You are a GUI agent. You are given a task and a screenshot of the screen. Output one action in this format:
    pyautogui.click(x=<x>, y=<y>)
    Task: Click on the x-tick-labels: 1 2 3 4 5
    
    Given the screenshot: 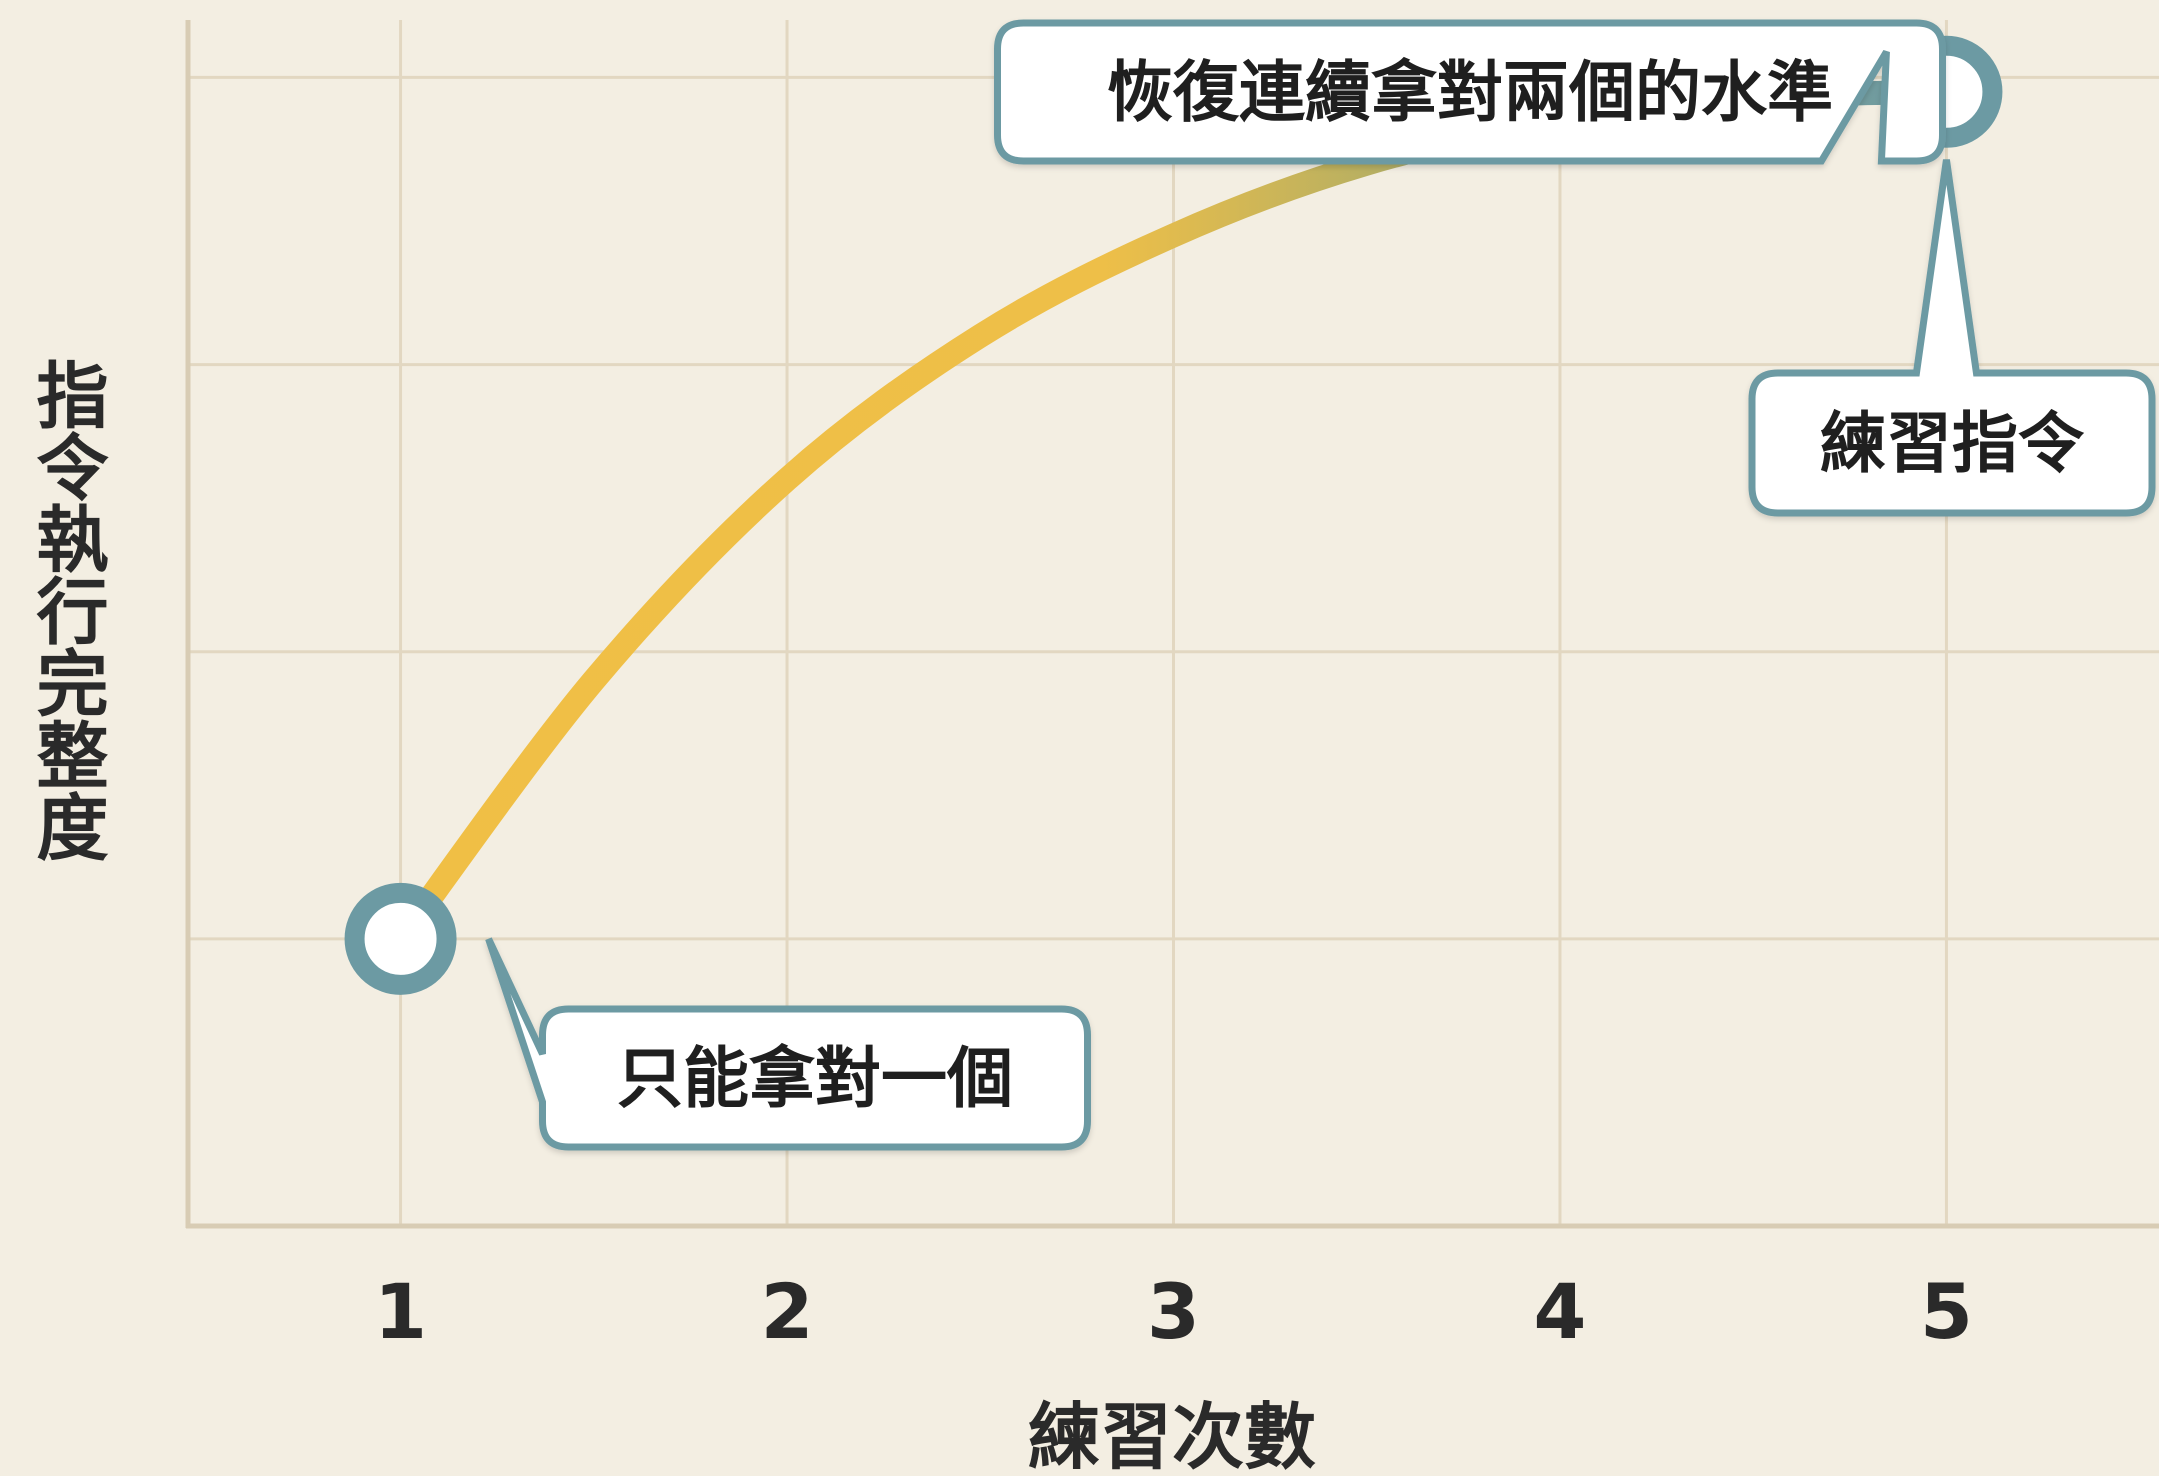 What is the action you would take?
    pyautogui.click(x=1173, y=1311)
    